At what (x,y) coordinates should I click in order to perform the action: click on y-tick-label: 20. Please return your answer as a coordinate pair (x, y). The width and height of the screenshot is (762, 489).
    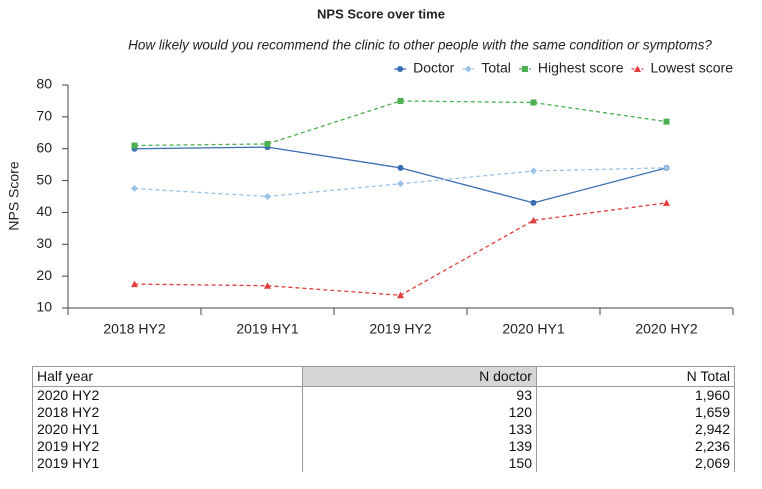
    Looking at the image, I should click on (44, 275).